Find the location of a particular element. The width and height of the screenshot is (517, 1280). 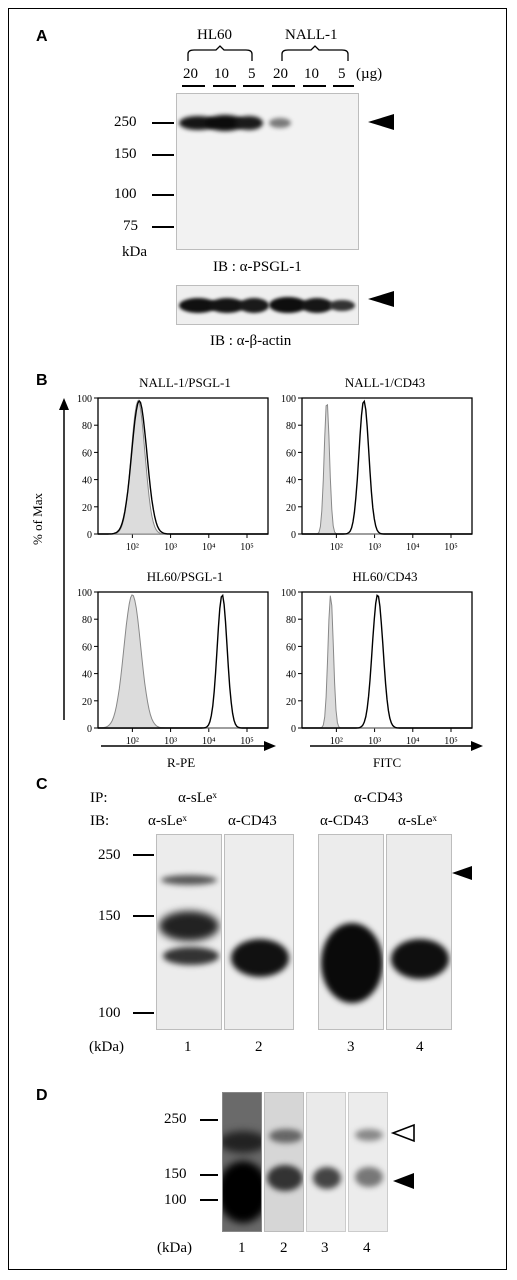

y-axis-label: % of Max is located at coordinates (37, 519).